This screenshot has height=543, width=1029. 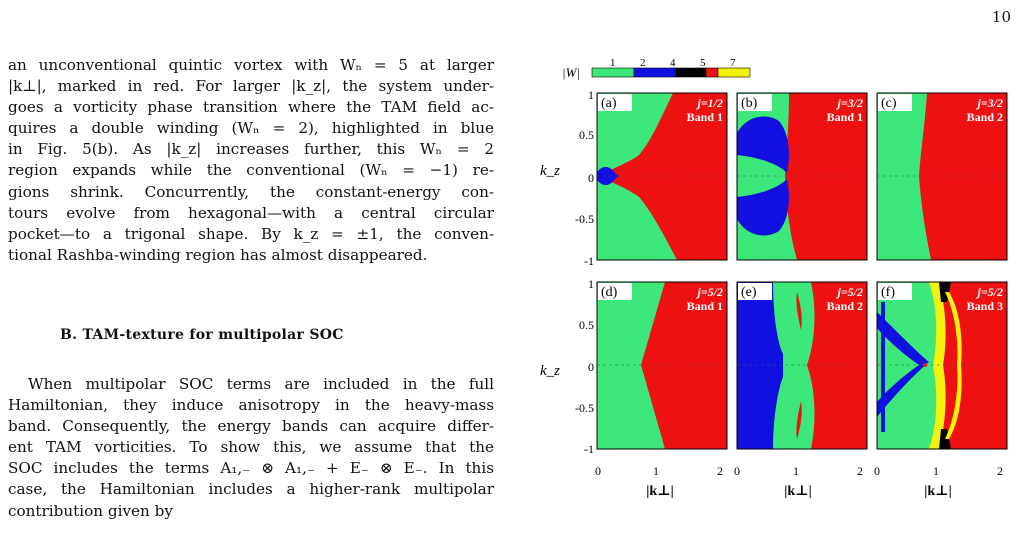 What do you see at coordinates (749, 292) in the screenshot?
I see `panel-tag: (e)` at bounding box center [749, 292].